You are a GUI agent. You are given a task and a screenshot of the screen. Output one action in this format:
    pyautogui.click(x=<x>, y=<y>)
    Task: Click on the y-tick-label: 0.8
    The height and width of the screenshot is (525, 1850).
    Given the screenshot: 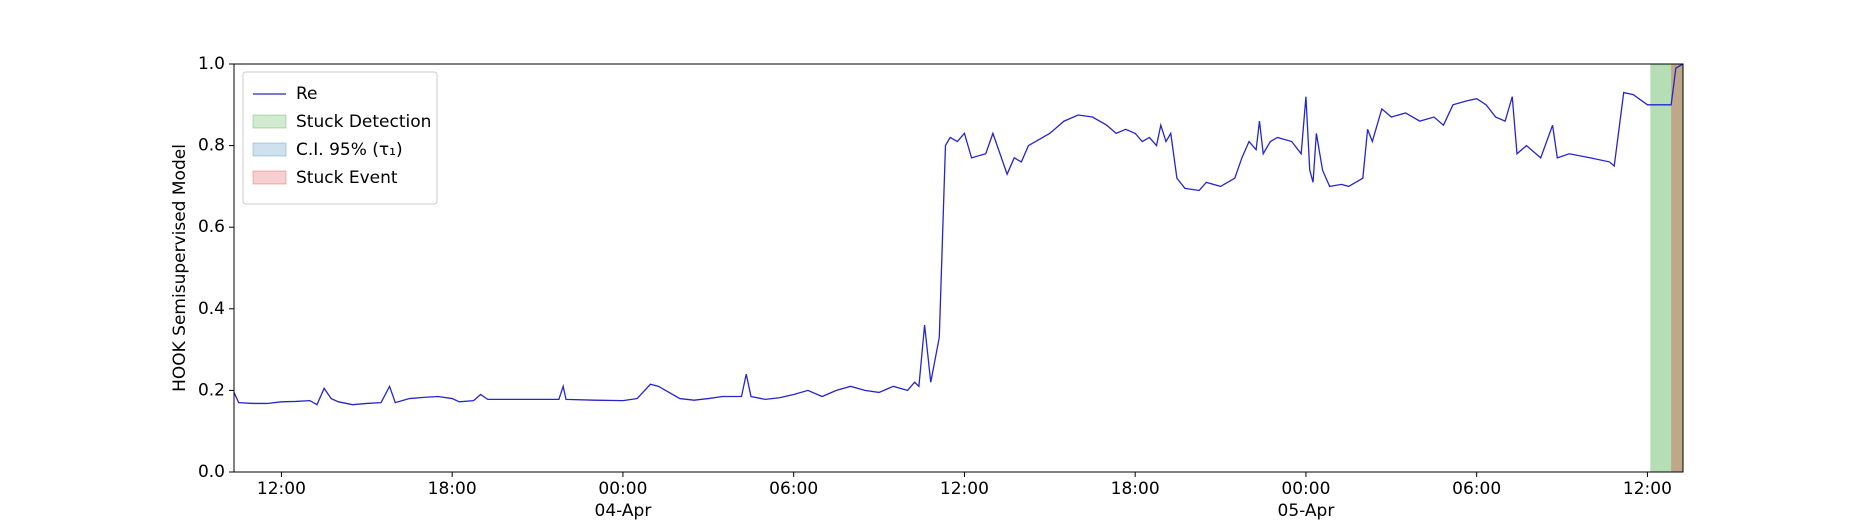 What is the action you would take?
    pyautogui.click(x=211, y=146)
    